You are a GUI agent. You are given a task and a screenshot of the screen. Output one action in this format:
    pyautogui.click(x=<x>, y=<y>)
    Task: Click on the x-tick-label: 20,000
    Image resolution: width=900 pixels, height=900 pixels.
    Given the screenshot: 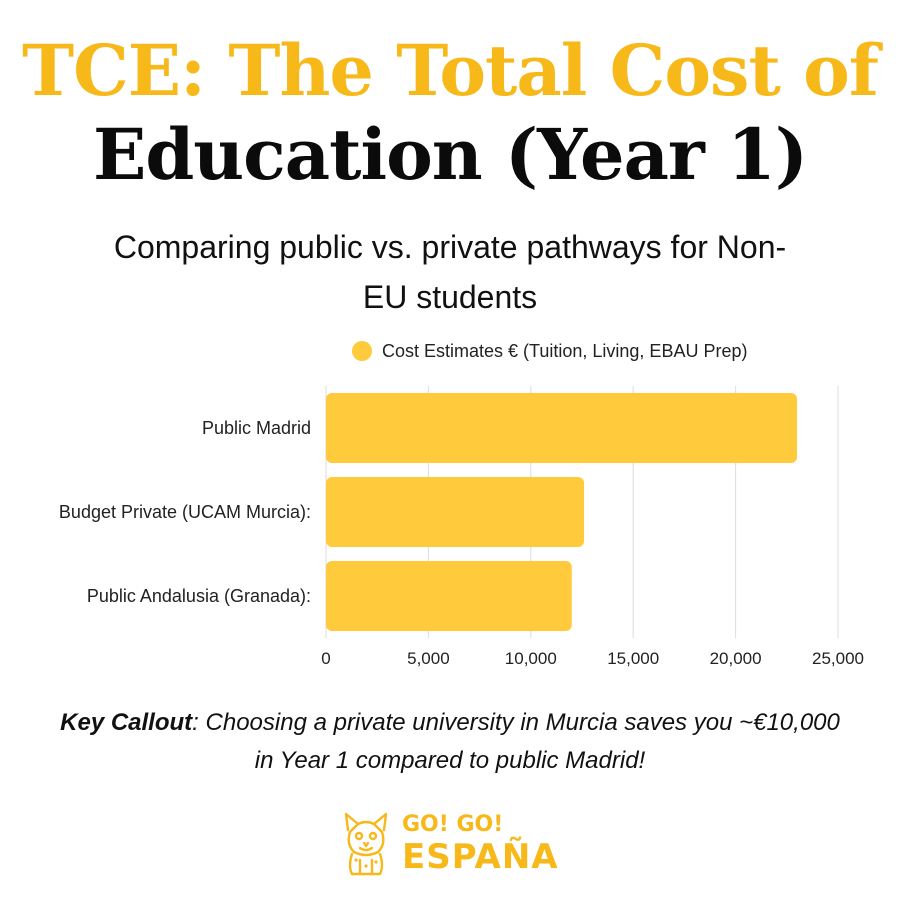 What is the action you would take?
    pyautogui.click(x=736, y=658)
    